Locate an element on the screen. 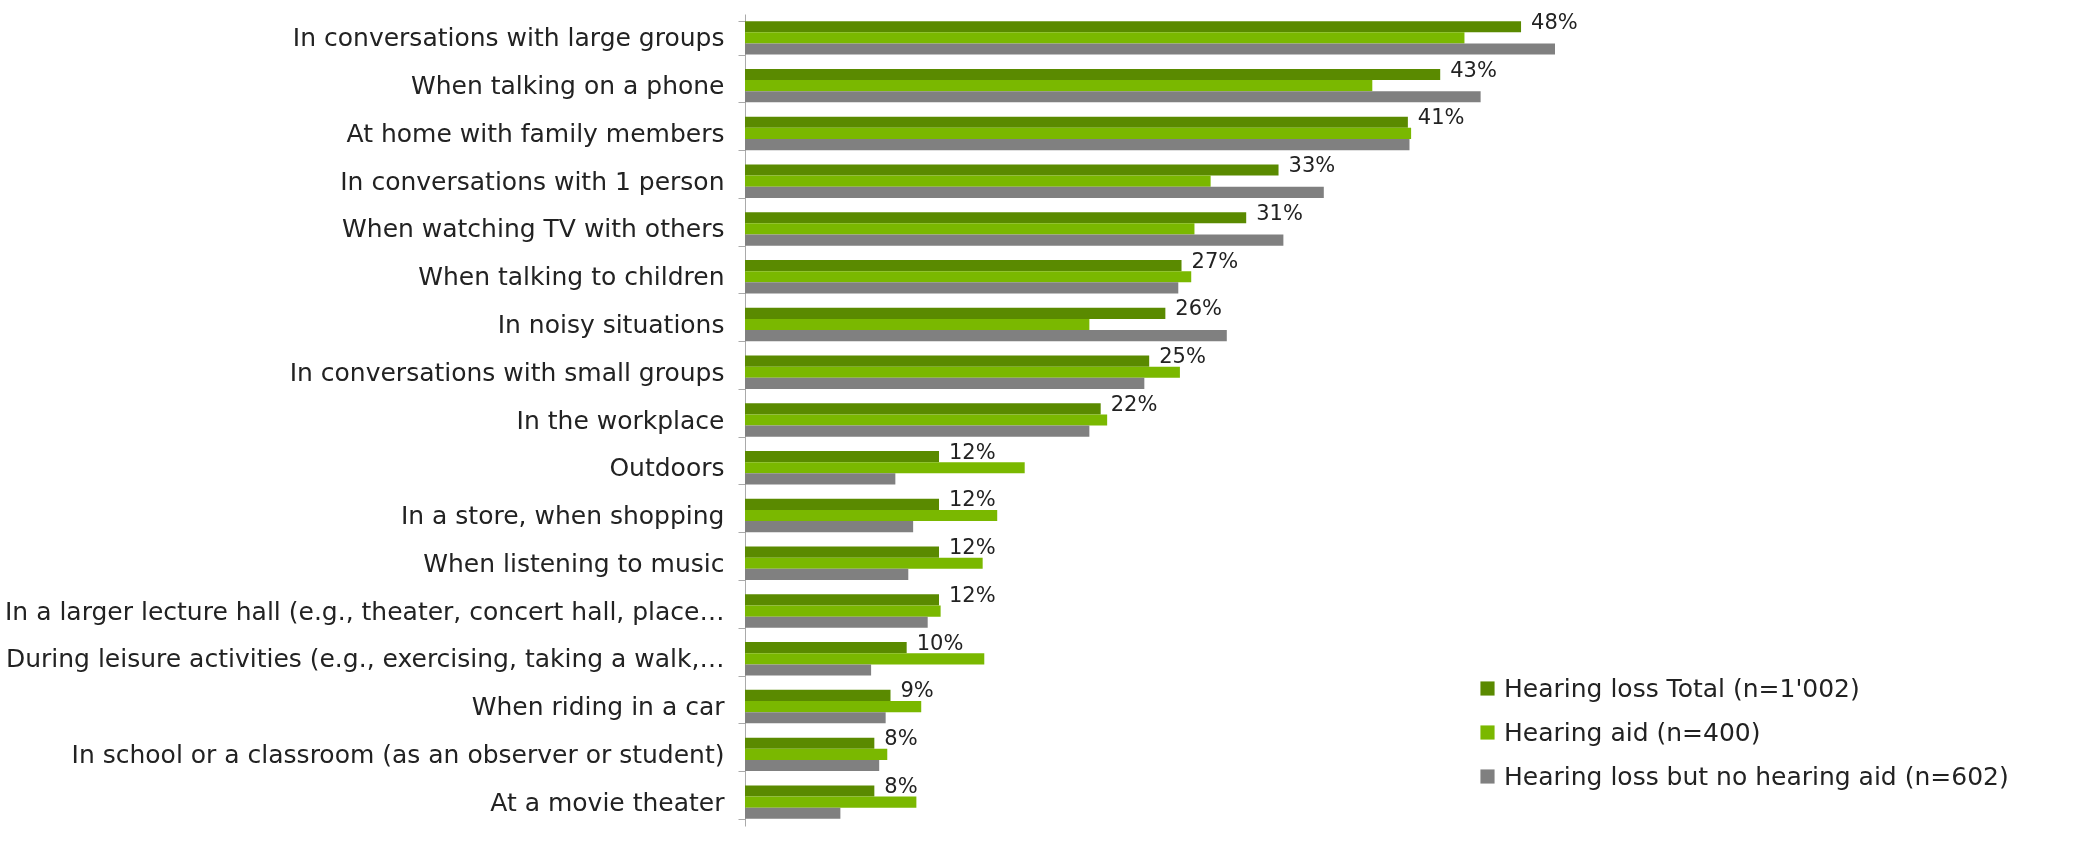 Image resolution: width=2100 pixels, height=852 pixels. data-label: 31% is located at coordinates (1279, 212).